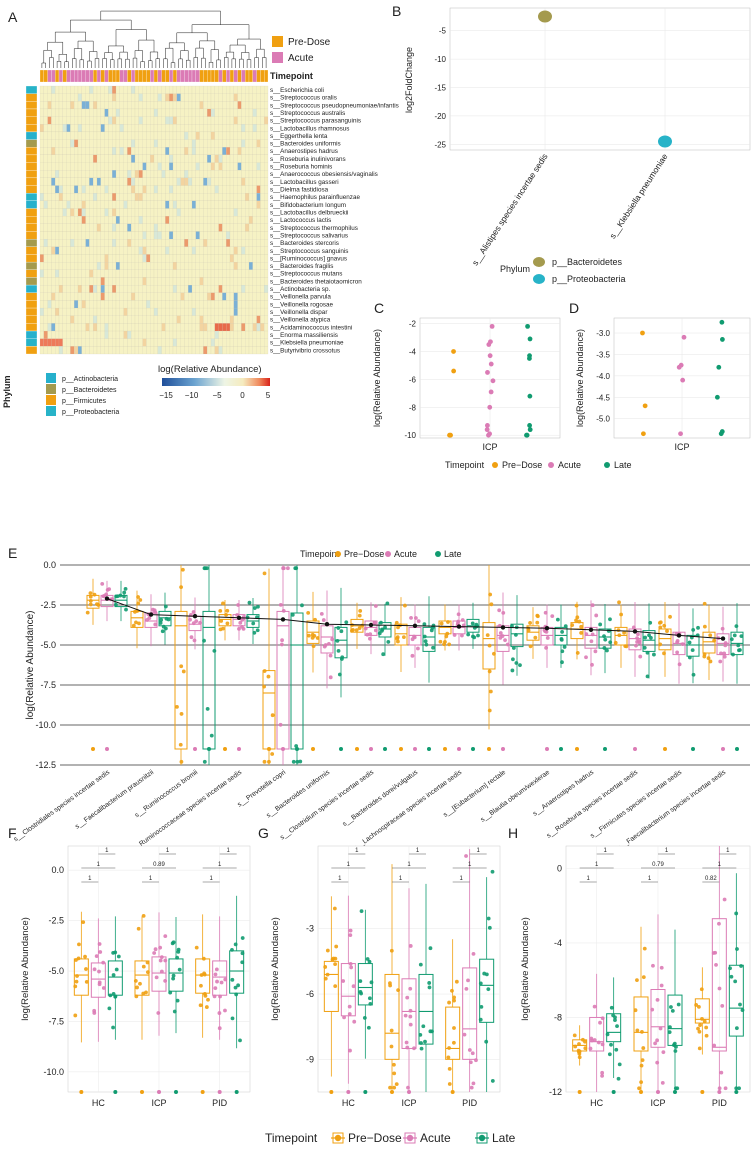  Describe the element at coordinates (291, 1138) in the screenshot. I see `bottom-legend-title: Timepoint` at that location.